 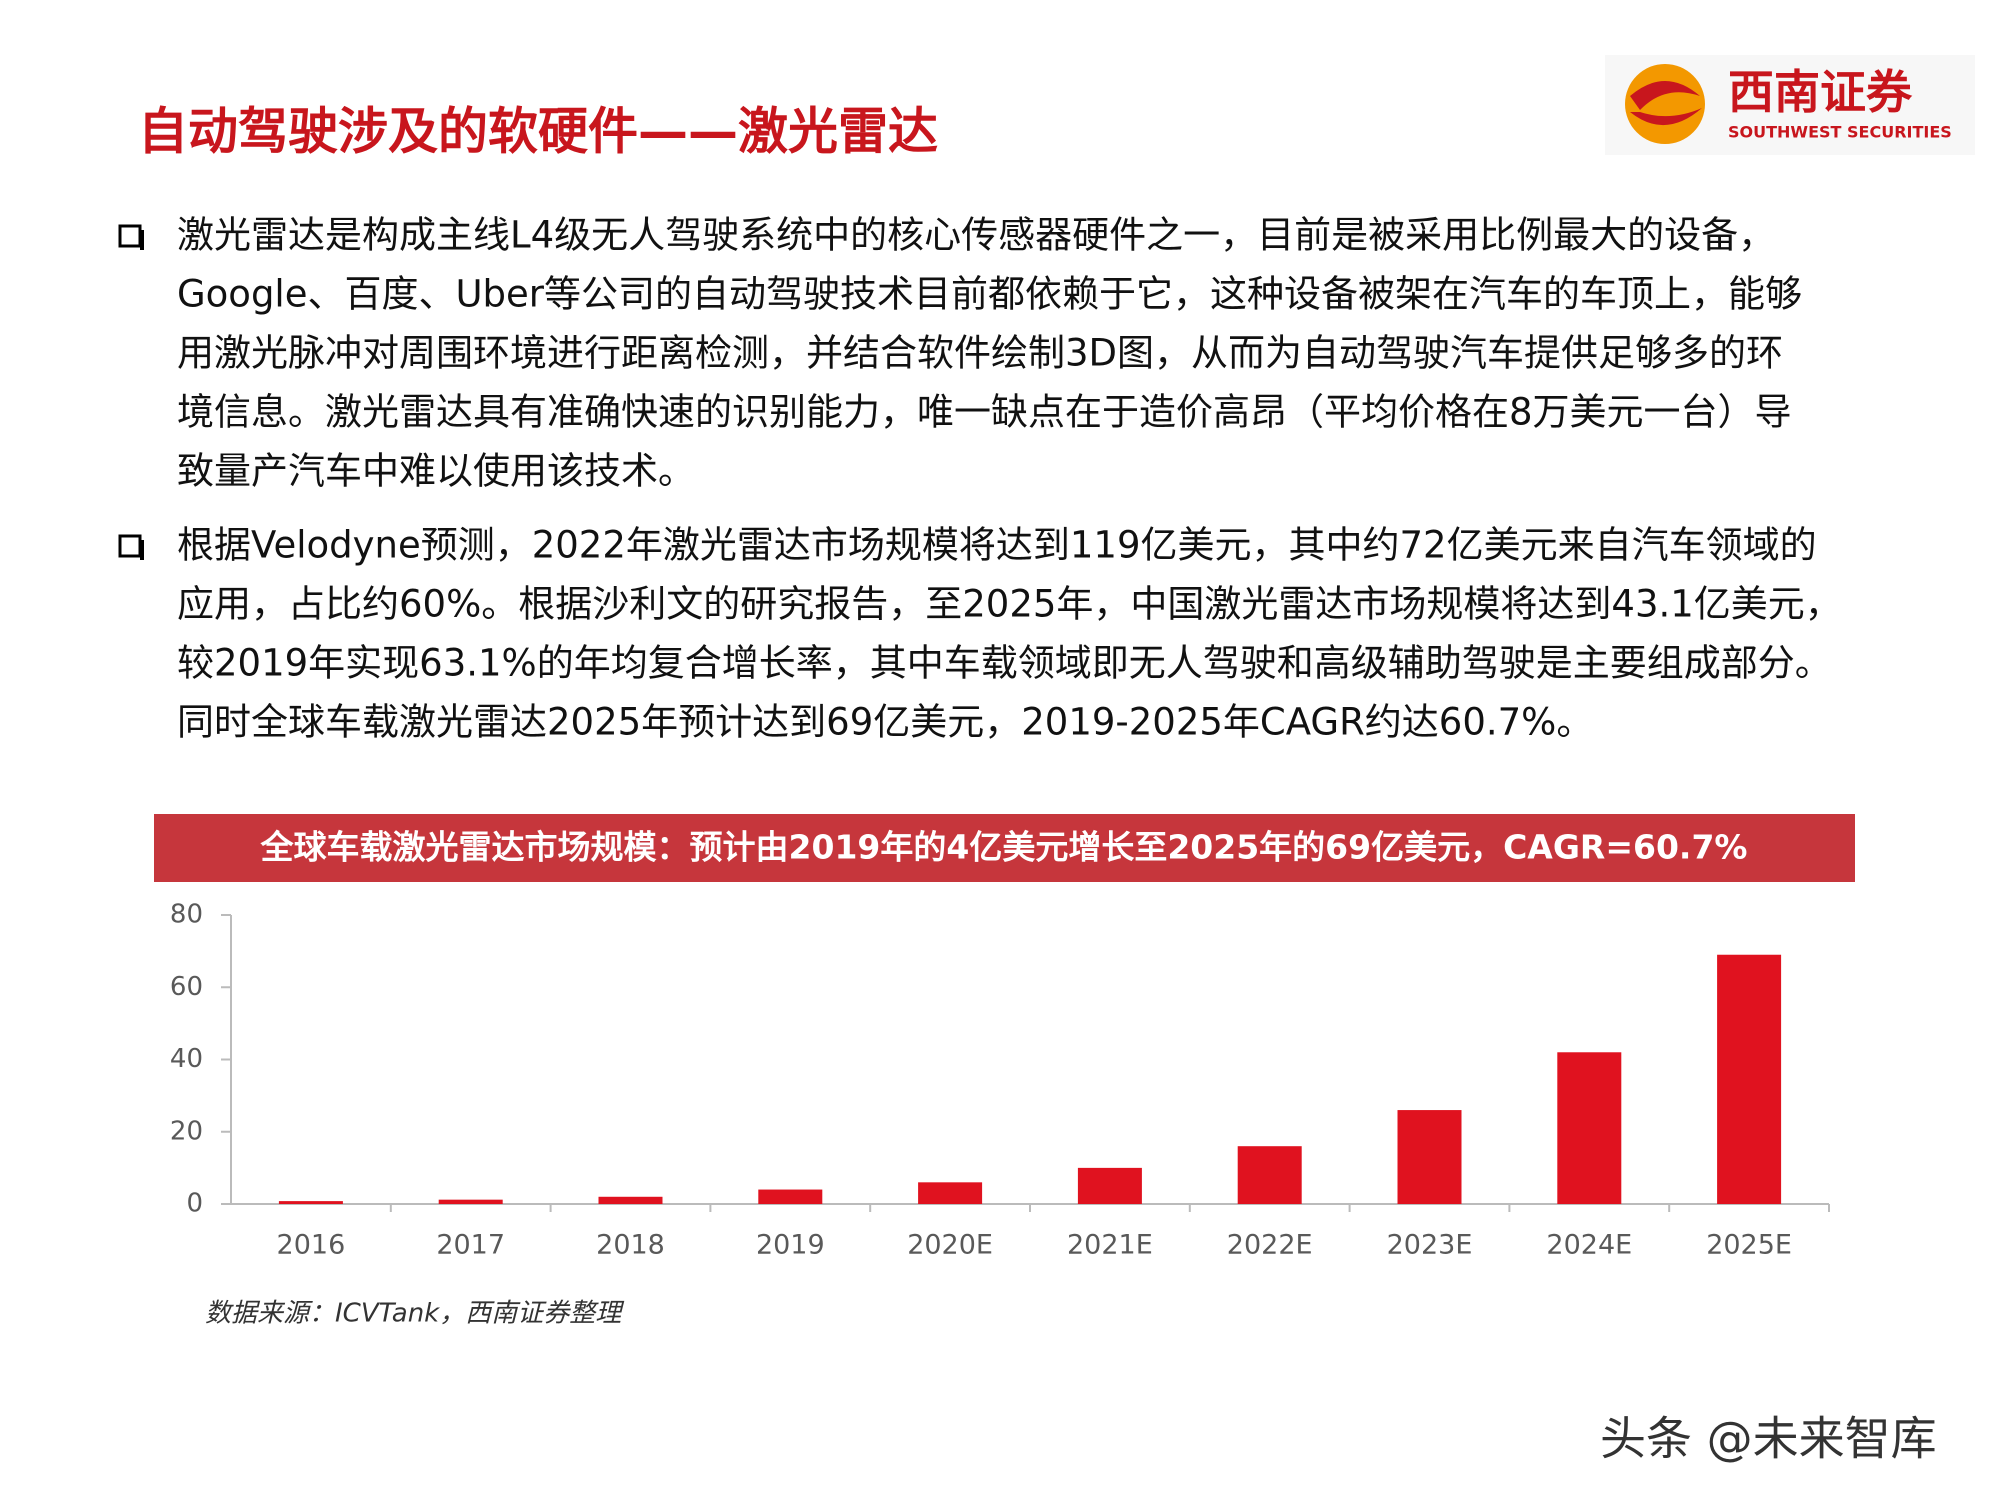 I want to click on logo-circle, so click(x=1665, y=104).